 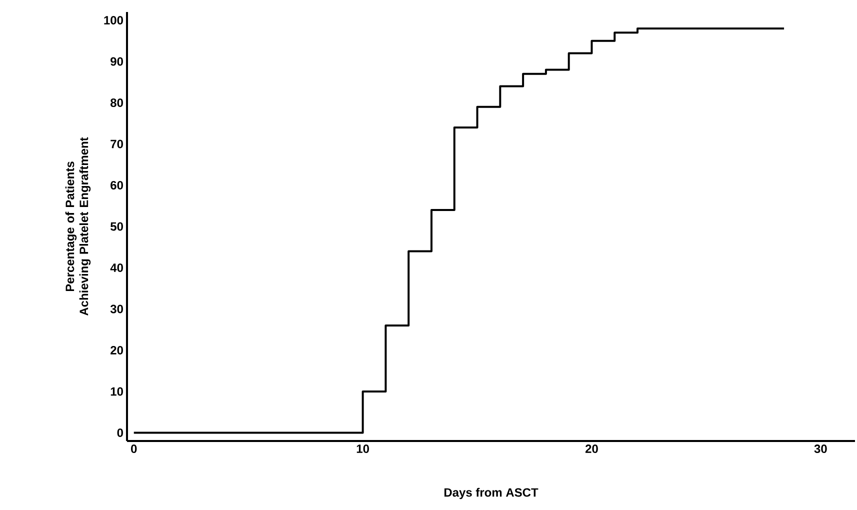 I want to click on x-tick-label: 0, so click(x=134, y=449).